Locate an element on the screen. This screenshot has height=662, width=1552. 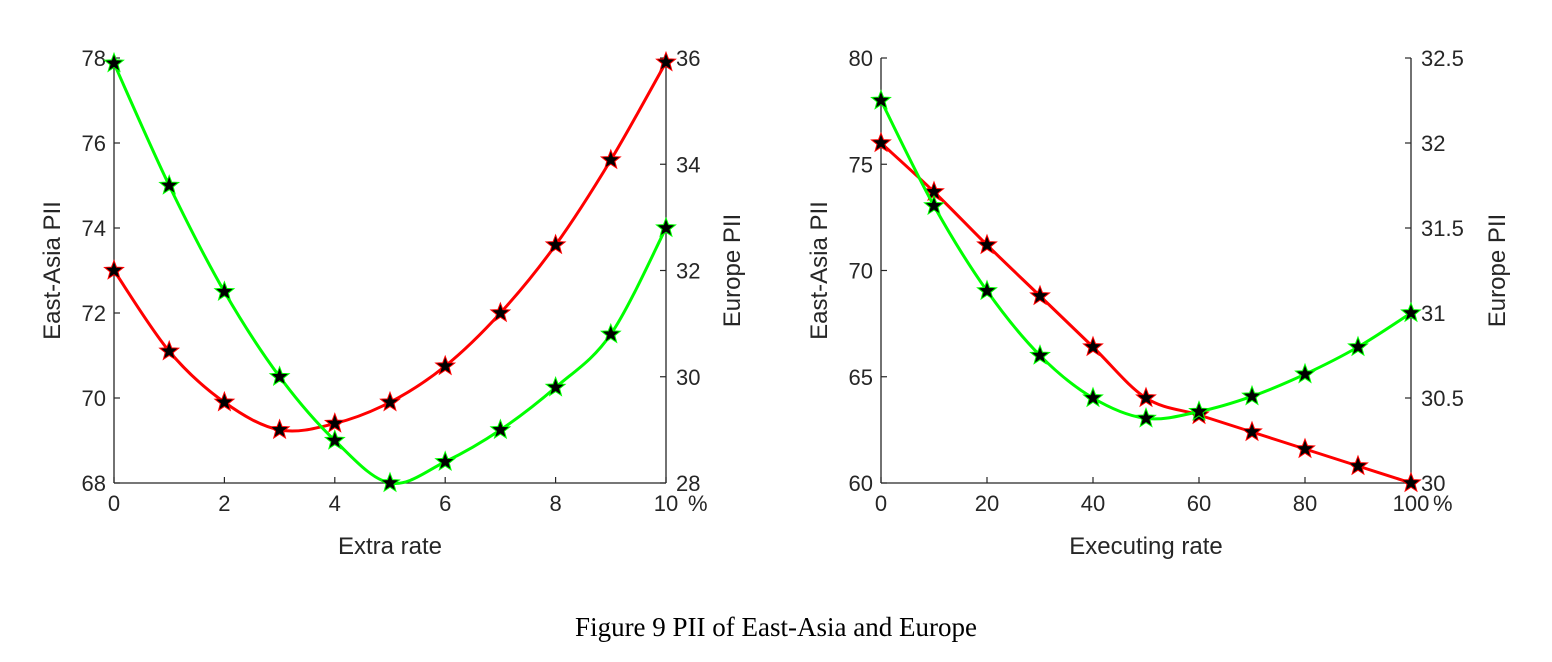
right-y-tick-label: 31.5 is located at coordinates (1442, 228).